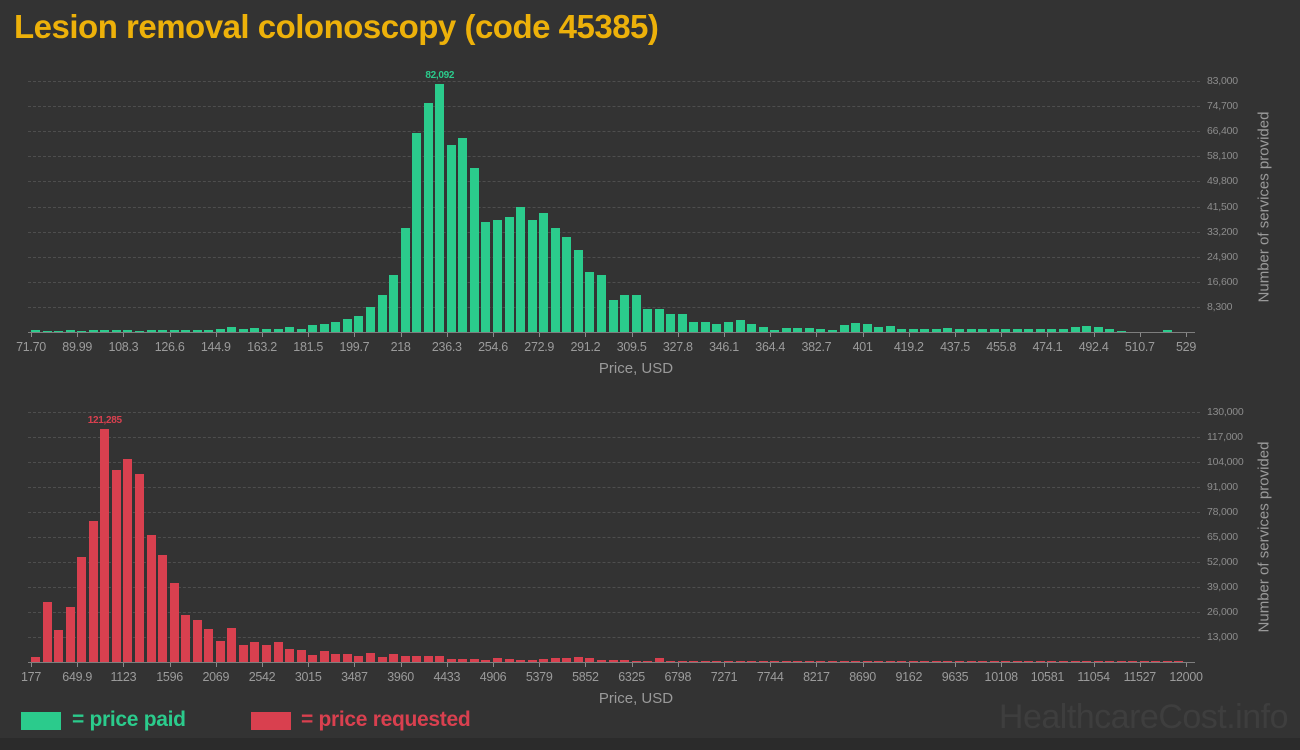 The width and height of the screenshot is (1300, 750). What do you see at coordinates (123, 347) in the screenshot?
I see `x-tick-label: 108.3` at bounding box center [123, 347].